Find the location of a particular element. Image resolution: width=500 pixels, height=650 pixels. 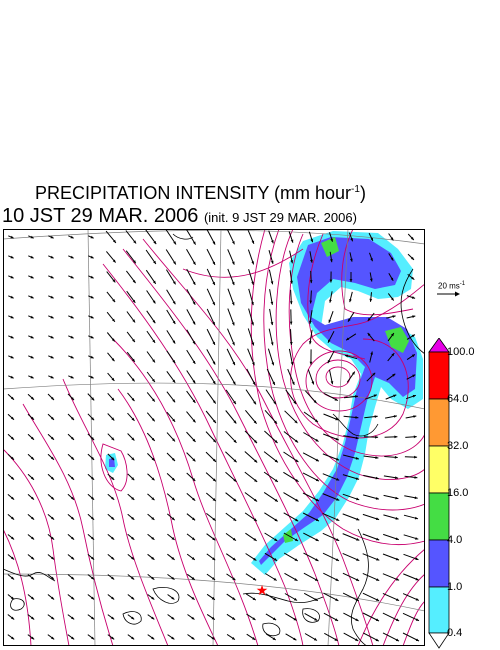

colorbar-label: 16.0 is located at coordinates (458, 493).